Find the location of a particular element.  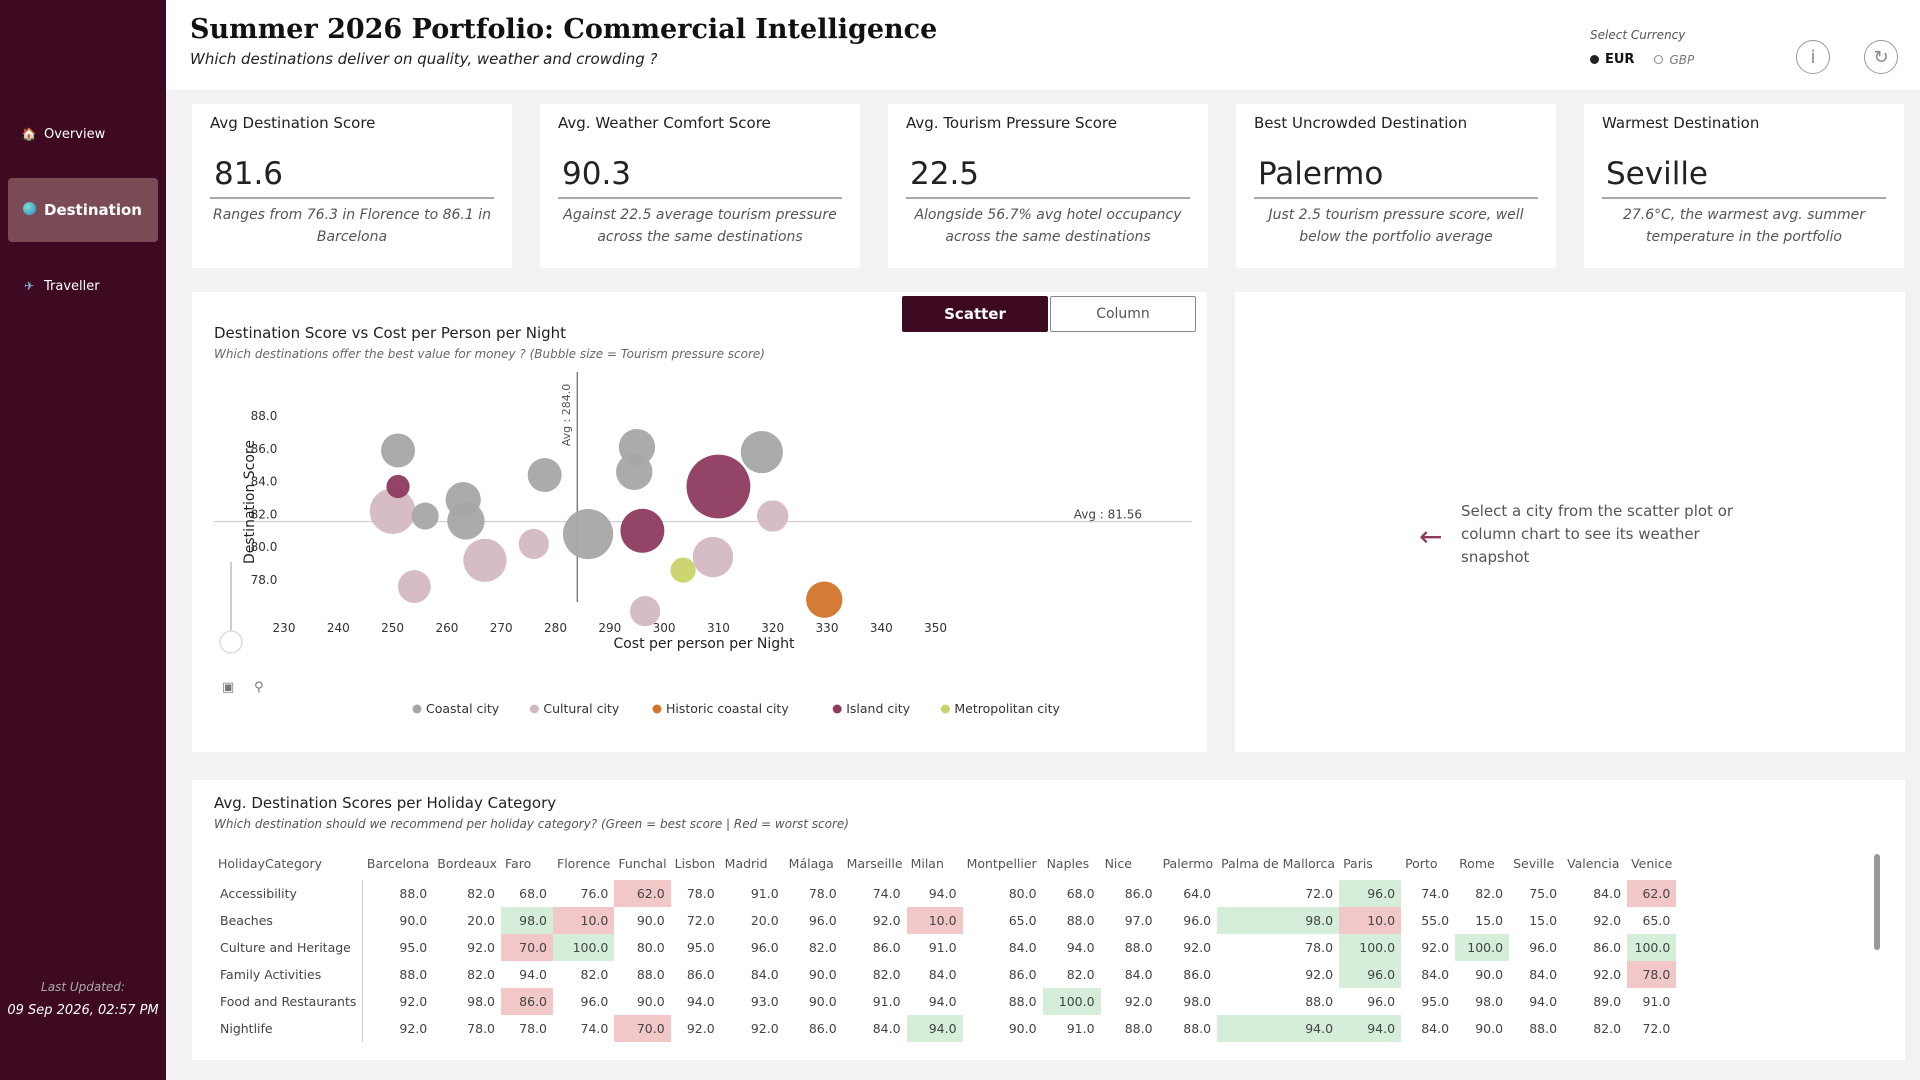

matrix-column-header: Bordeaux is located at coordinates (467, 863).